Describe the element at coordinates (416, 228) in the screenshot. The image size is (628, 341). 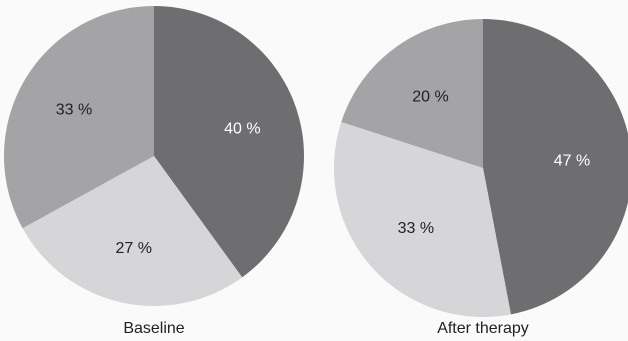
I see `after-therapy-slice-label: 33 %` at that location.